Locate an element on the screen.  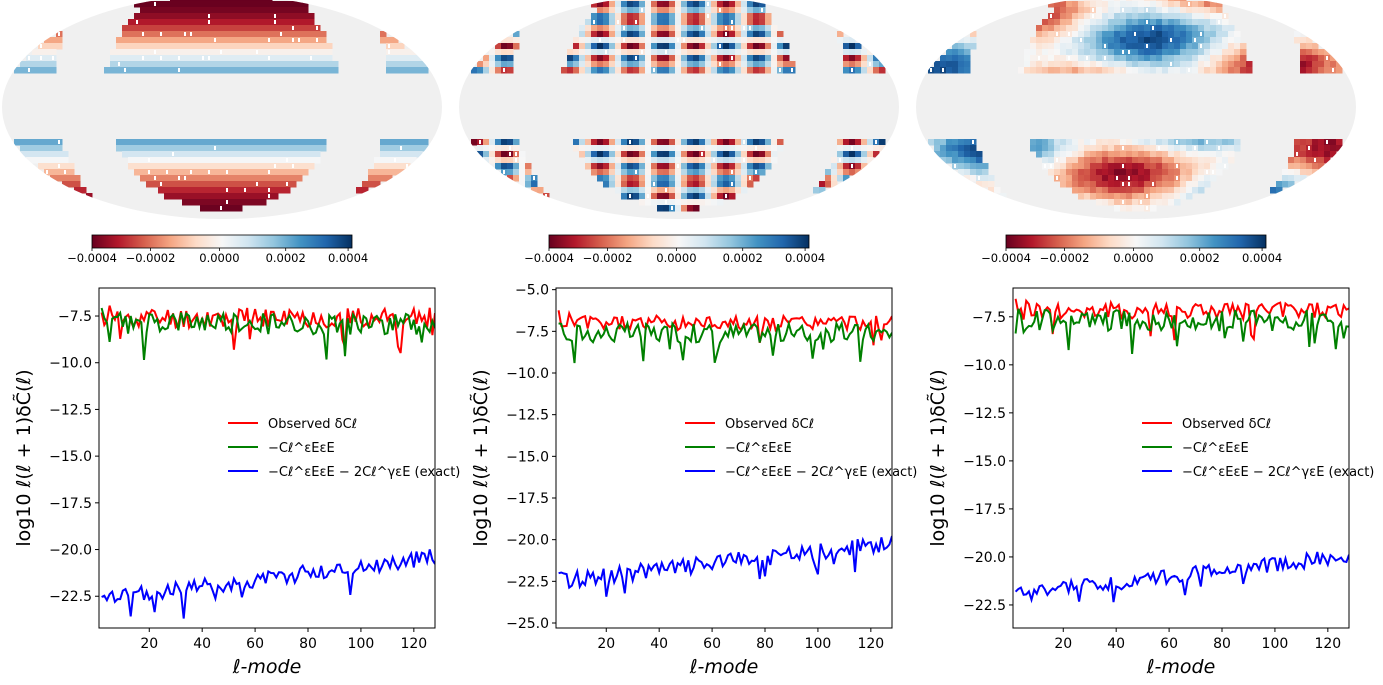
y-tick-label: −25.0 is located at coordinates (527, 624).